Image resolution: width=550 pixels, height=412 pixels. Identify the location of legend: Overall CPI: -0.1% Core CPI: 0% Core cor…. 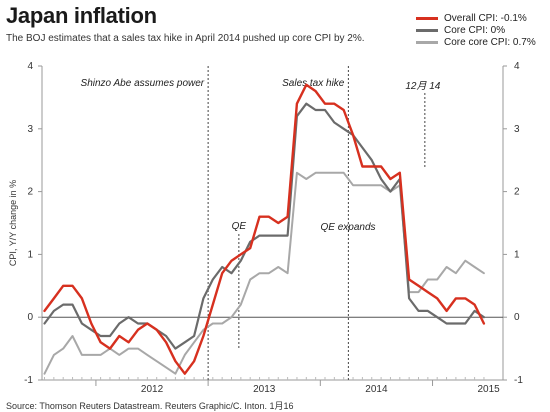
(476, 30).